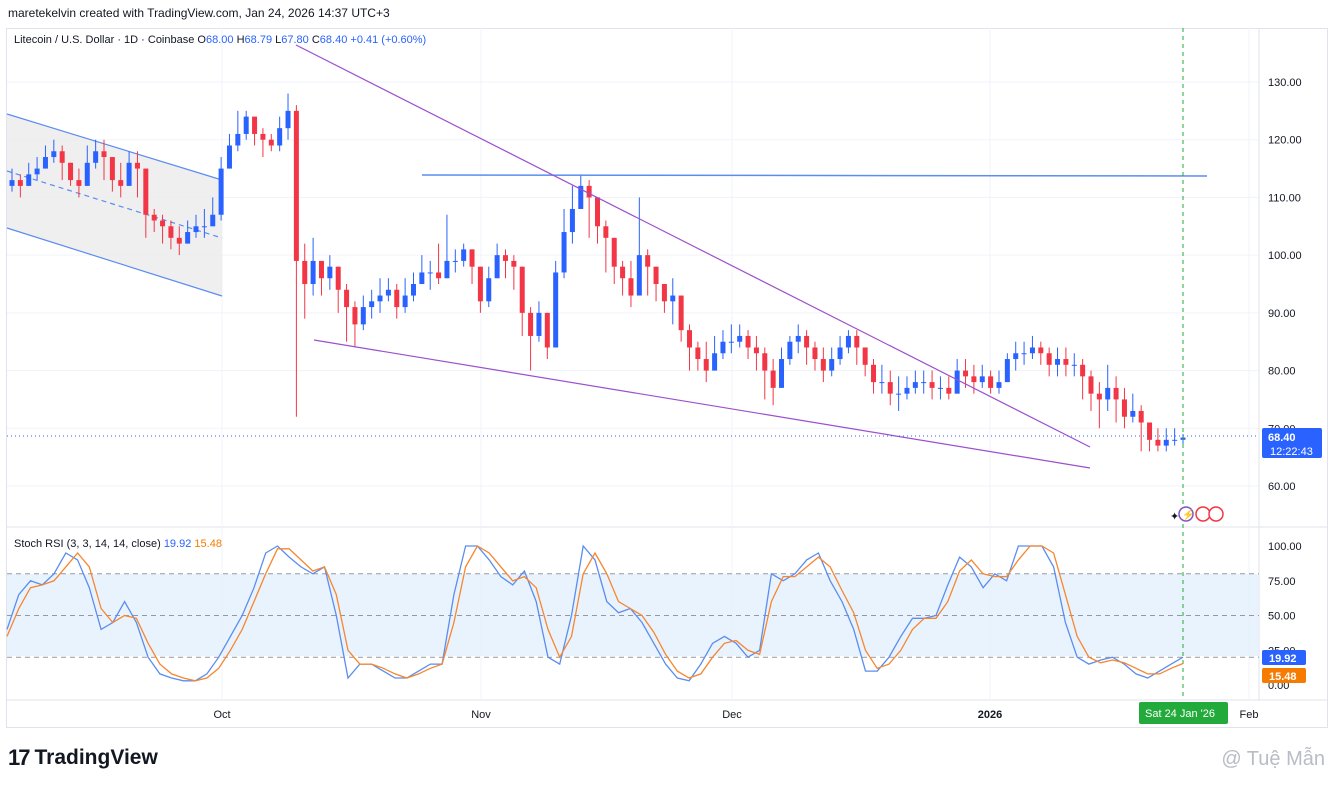 This screenshot has width=1335, height=787. Describe the element at coordinates (1203, 514) in the screenshot. I see `flag-event-icon` at that location.